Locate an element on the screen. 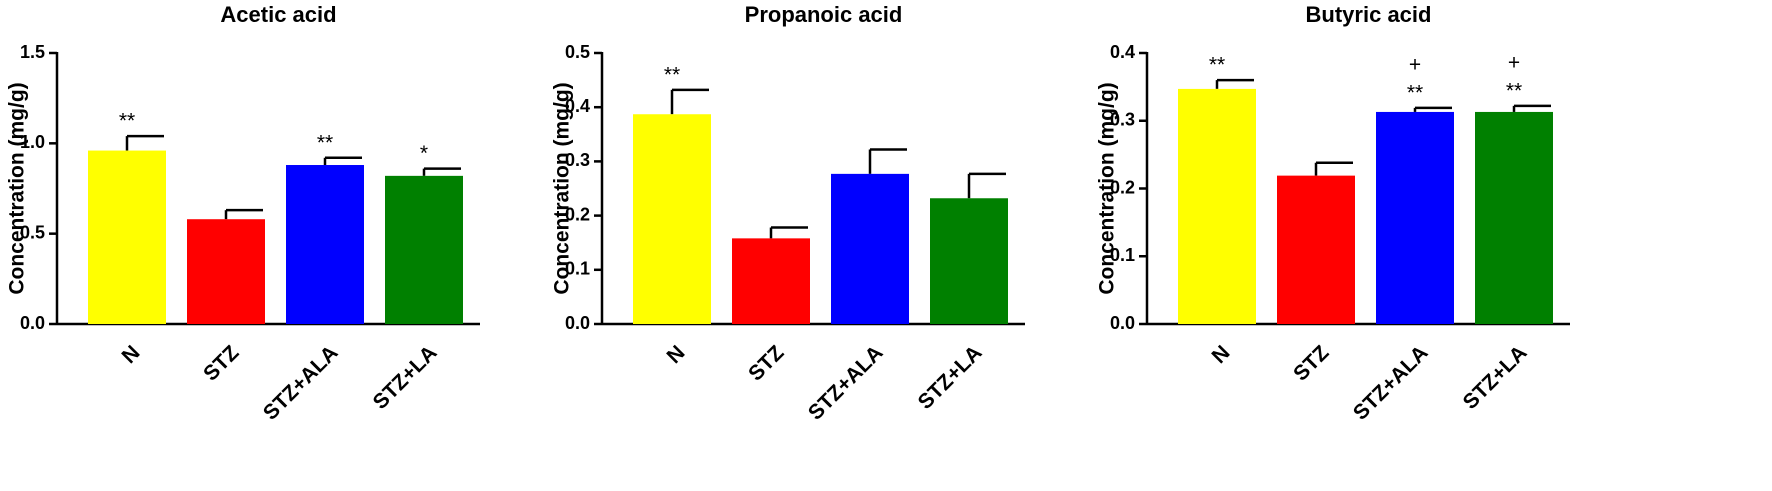 This screenshot has height=491, width=1772. y-tick-label: 1.0 is located at coordinates (32, 142).